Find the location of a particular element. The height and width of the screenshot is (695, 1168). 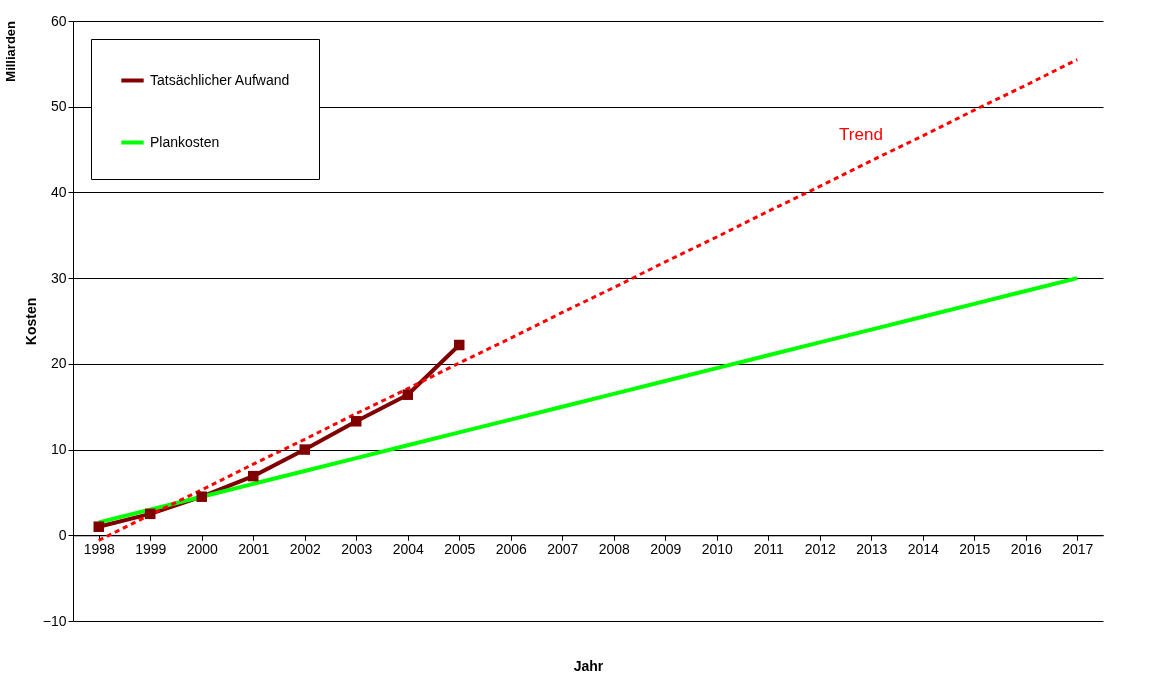

text: Milliarden is located at coordinates (10, 51).